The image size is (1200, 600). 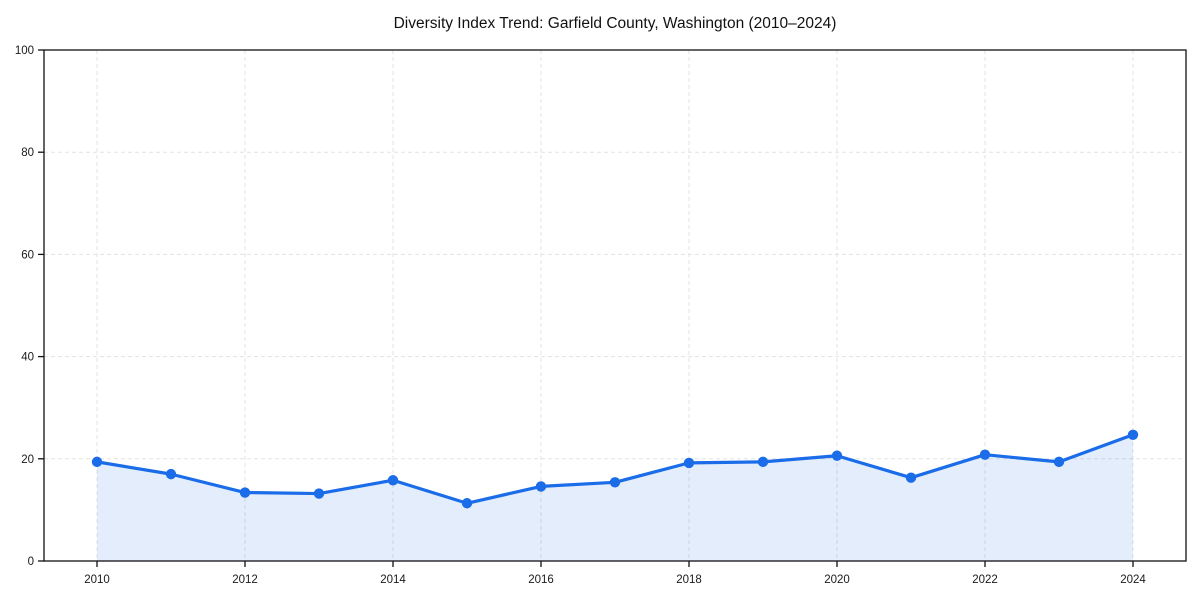 What do you see at coordinates (985, 580) in the screenshot?
I see `x-tick-label: 2022` at bounding box center [985, 580].